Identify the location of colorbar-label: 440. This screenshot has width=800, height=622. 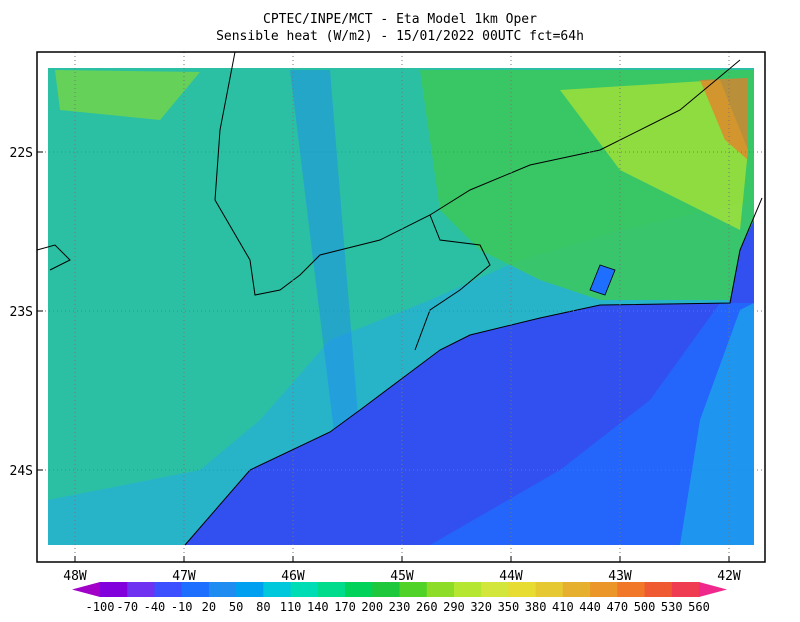
(590, 607).